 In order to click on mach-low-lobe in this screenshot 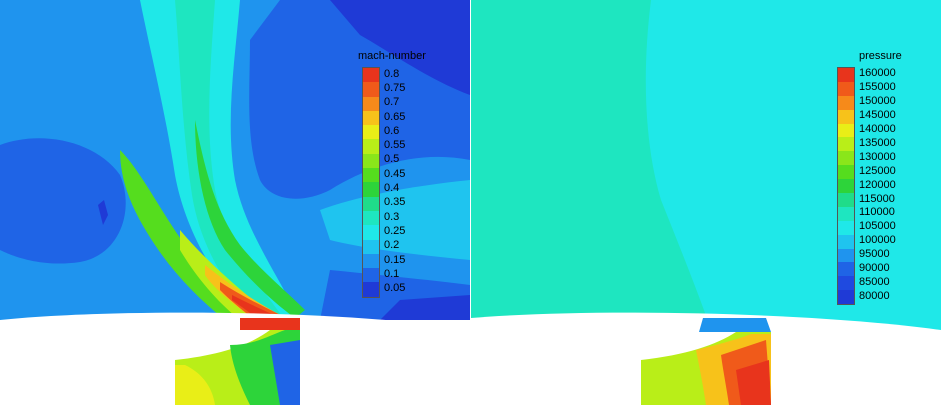, I will do `click(63, 201)`.